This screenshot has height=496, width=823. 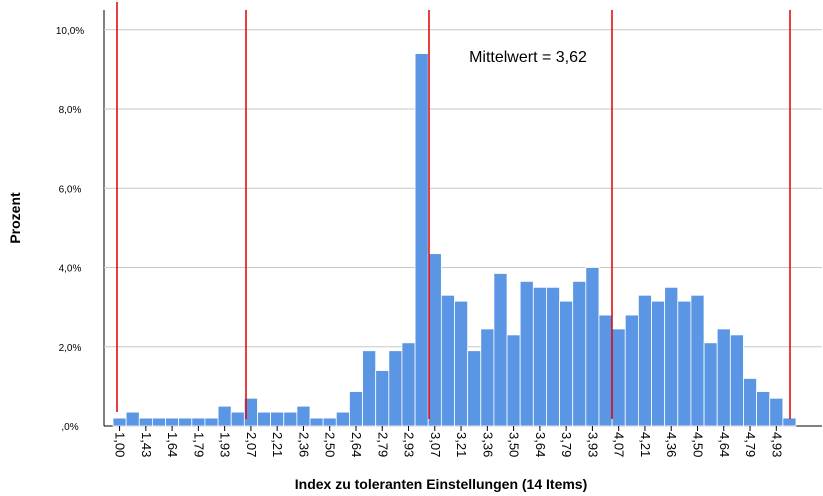 I want to click on x-tick-label: 4,07, so click(x=619, y=444).